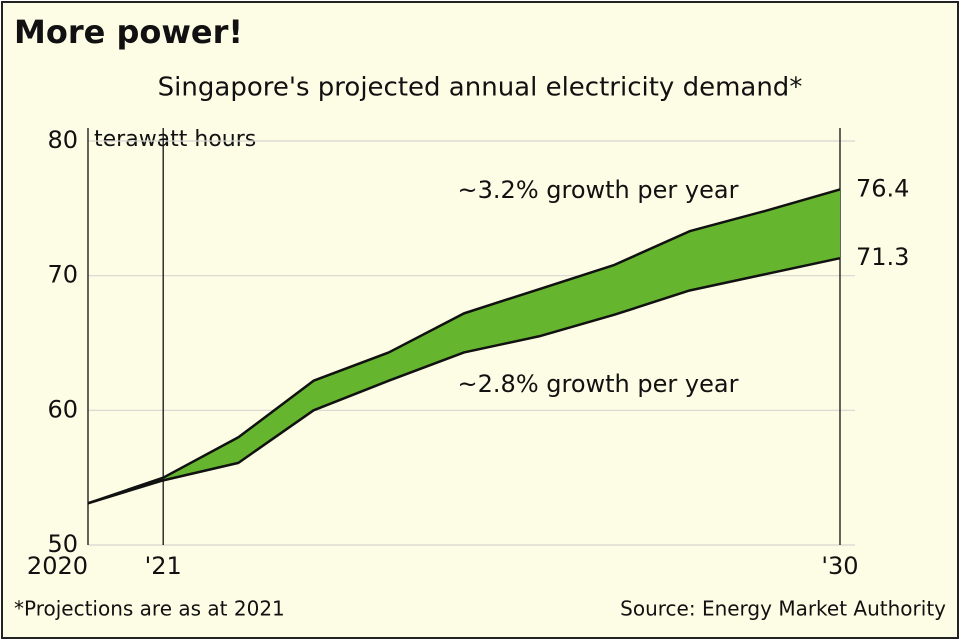  Describe the element at coordinates (882, 257) in the screenshot. I see `end-value-label: 71.3` at that location.